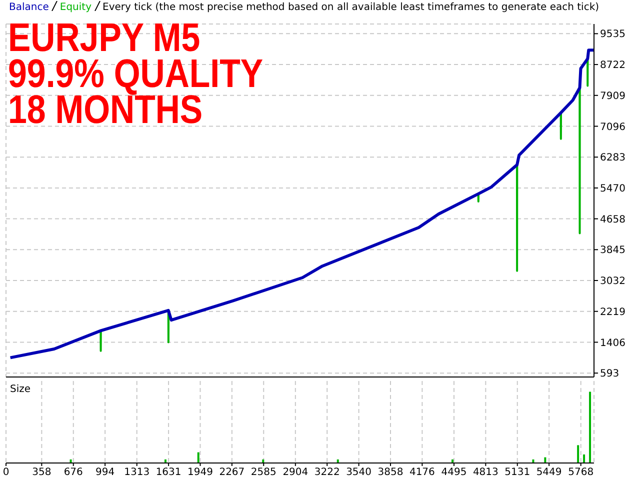 The height and width of the screenshot is (480, 640). What do you see at coordinates (351, 7) in the screenshot?
I see `chart-title: Every tick (the most precise method based on all available least timeframes to generate each tick)` at bounding box center [351, 7].